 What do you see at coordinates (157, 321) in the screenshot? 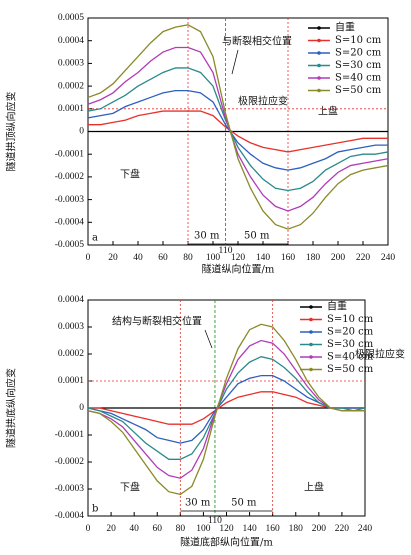
I see `annotation: 结构与断裂相交位置` at bounding box center [157, 321].